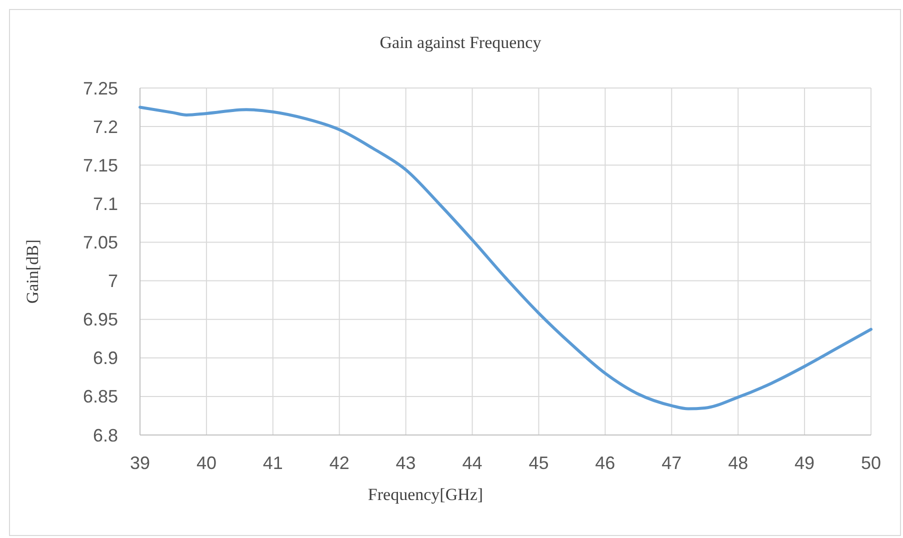 This screenshot has width=903, height=538. What do you see at coordinates (100, 242) in the screenshot?
I see `y-tick-label: 7.05` at bounding box center [100, 242].